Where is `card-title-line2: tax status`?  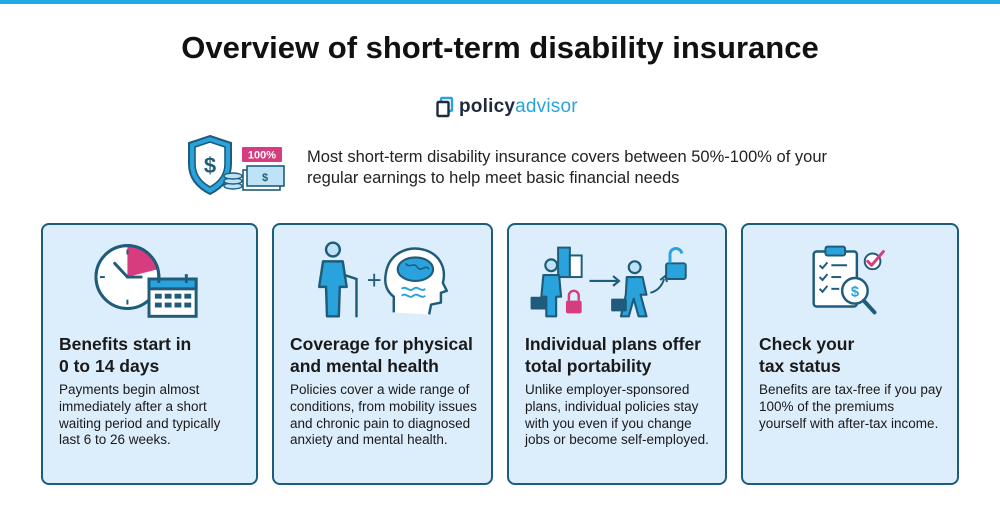
card-title-line2: tax status is located at coordinates (800, 366).